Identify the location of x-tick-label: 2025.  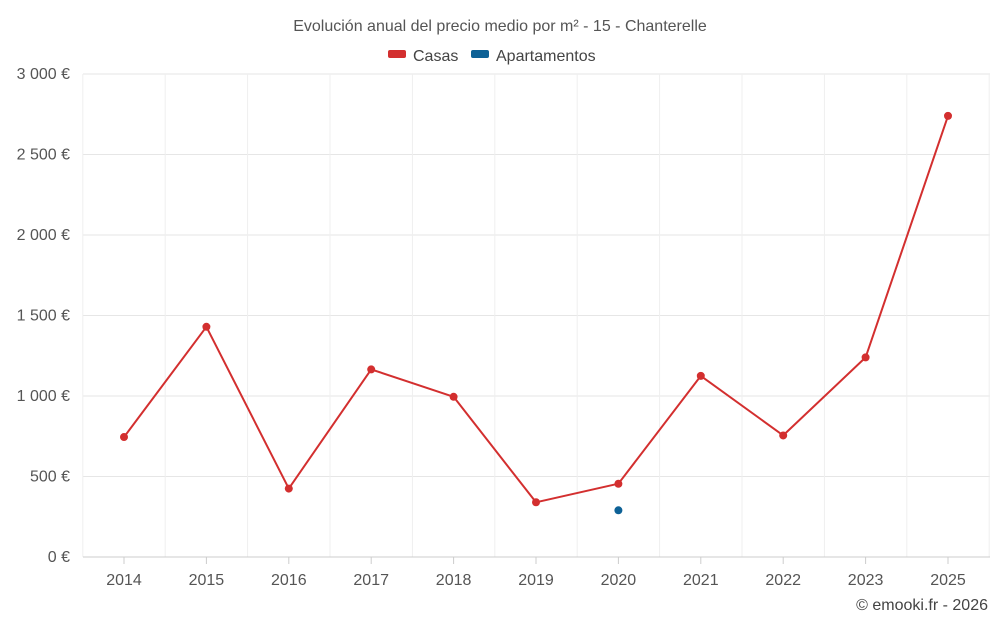
(948, 580).